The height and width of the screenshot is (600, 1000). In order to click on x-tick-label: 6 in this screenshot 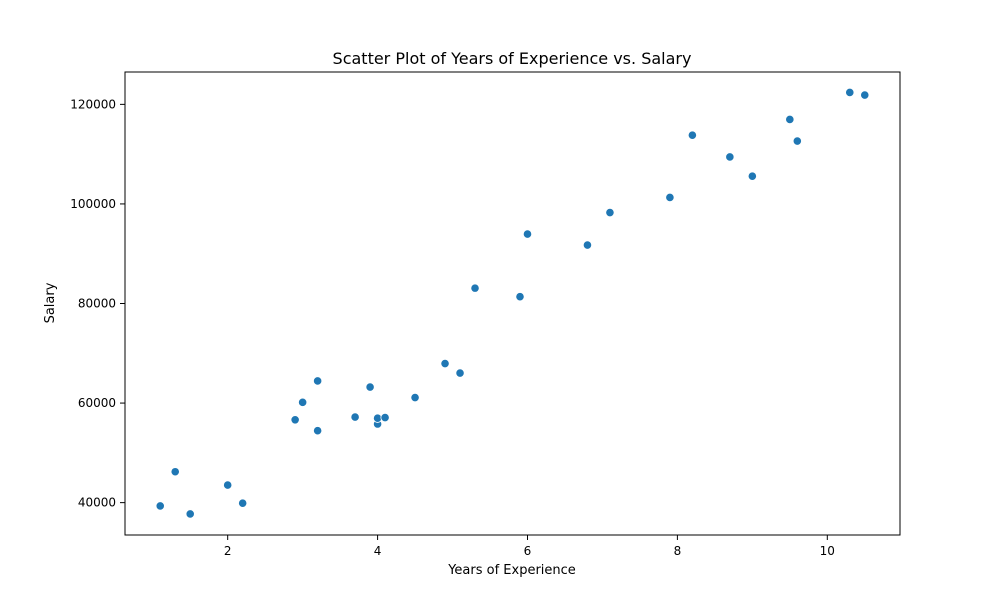, I will do `click(528, 551)`.